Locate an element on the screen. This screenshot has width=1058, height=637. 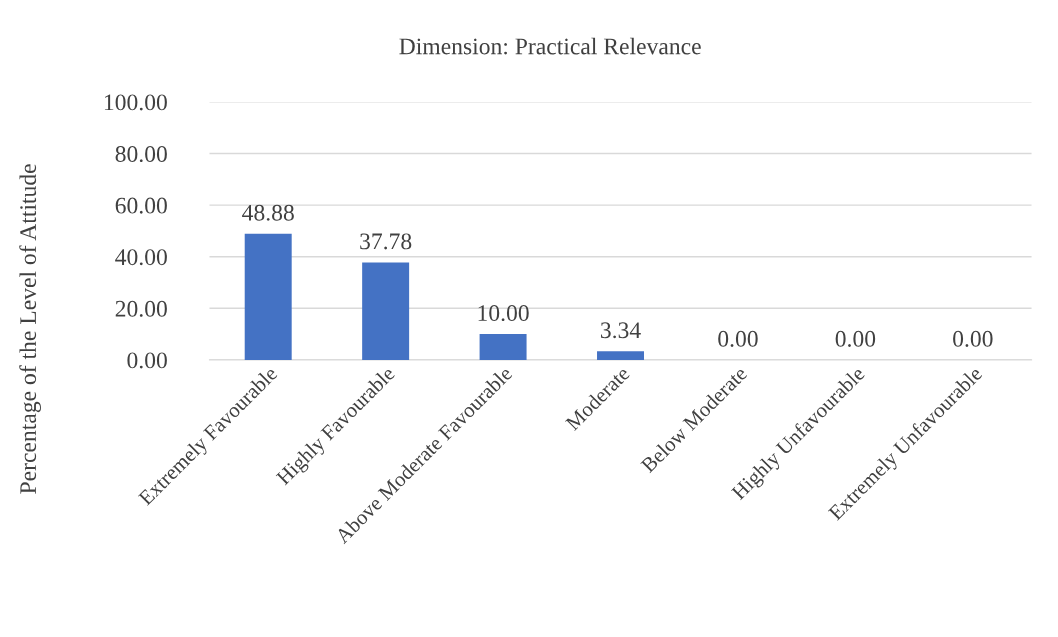
data-label: 3.34 is located at coordinates (620, 330).